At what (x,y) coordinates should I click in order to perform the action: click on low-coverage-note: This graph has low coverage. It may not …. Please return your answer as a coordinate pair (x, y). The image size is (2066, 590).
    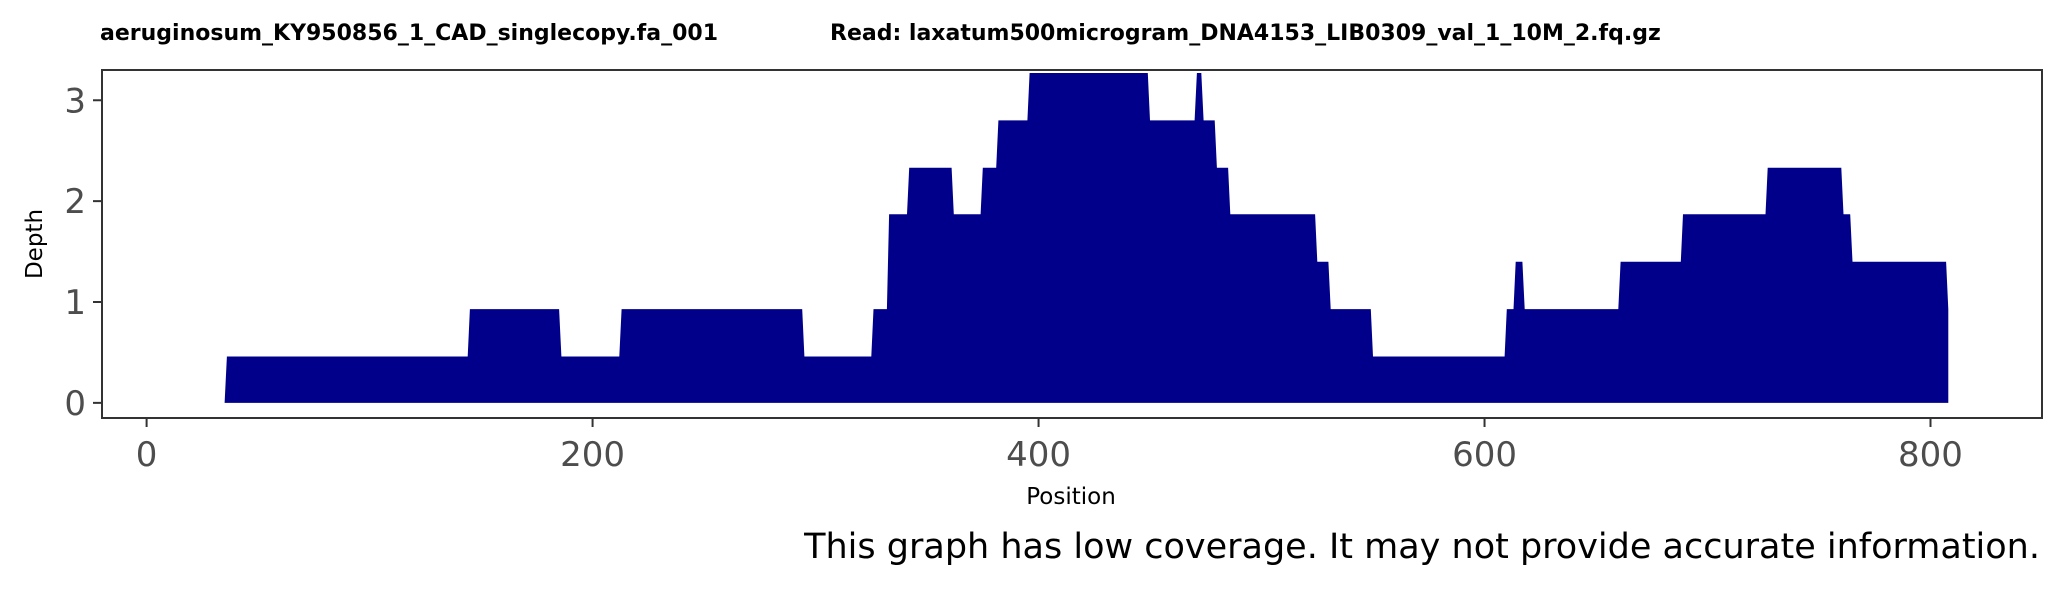
    Looking at the image, I should click on (1421, 547).